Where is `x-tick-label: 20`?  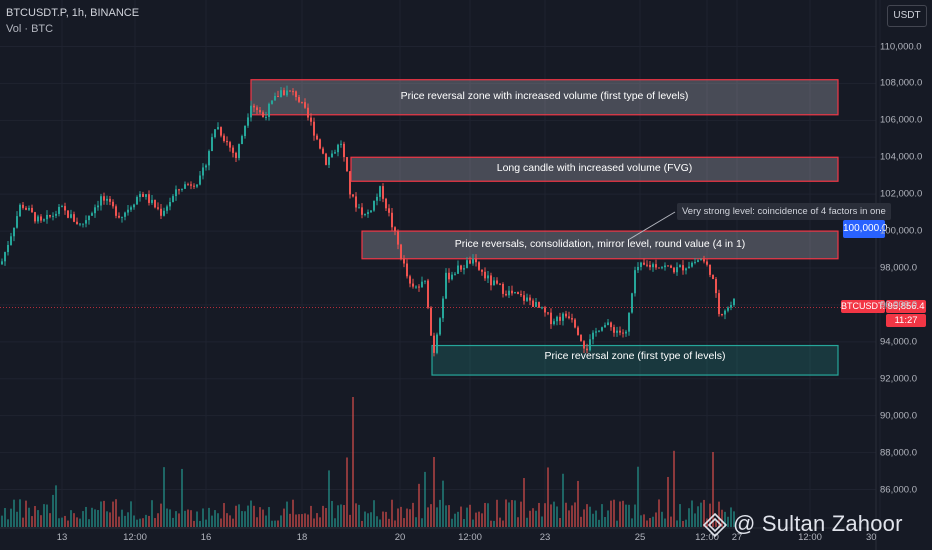 x-tick-label: 20 is located at coordinates (400, 537).